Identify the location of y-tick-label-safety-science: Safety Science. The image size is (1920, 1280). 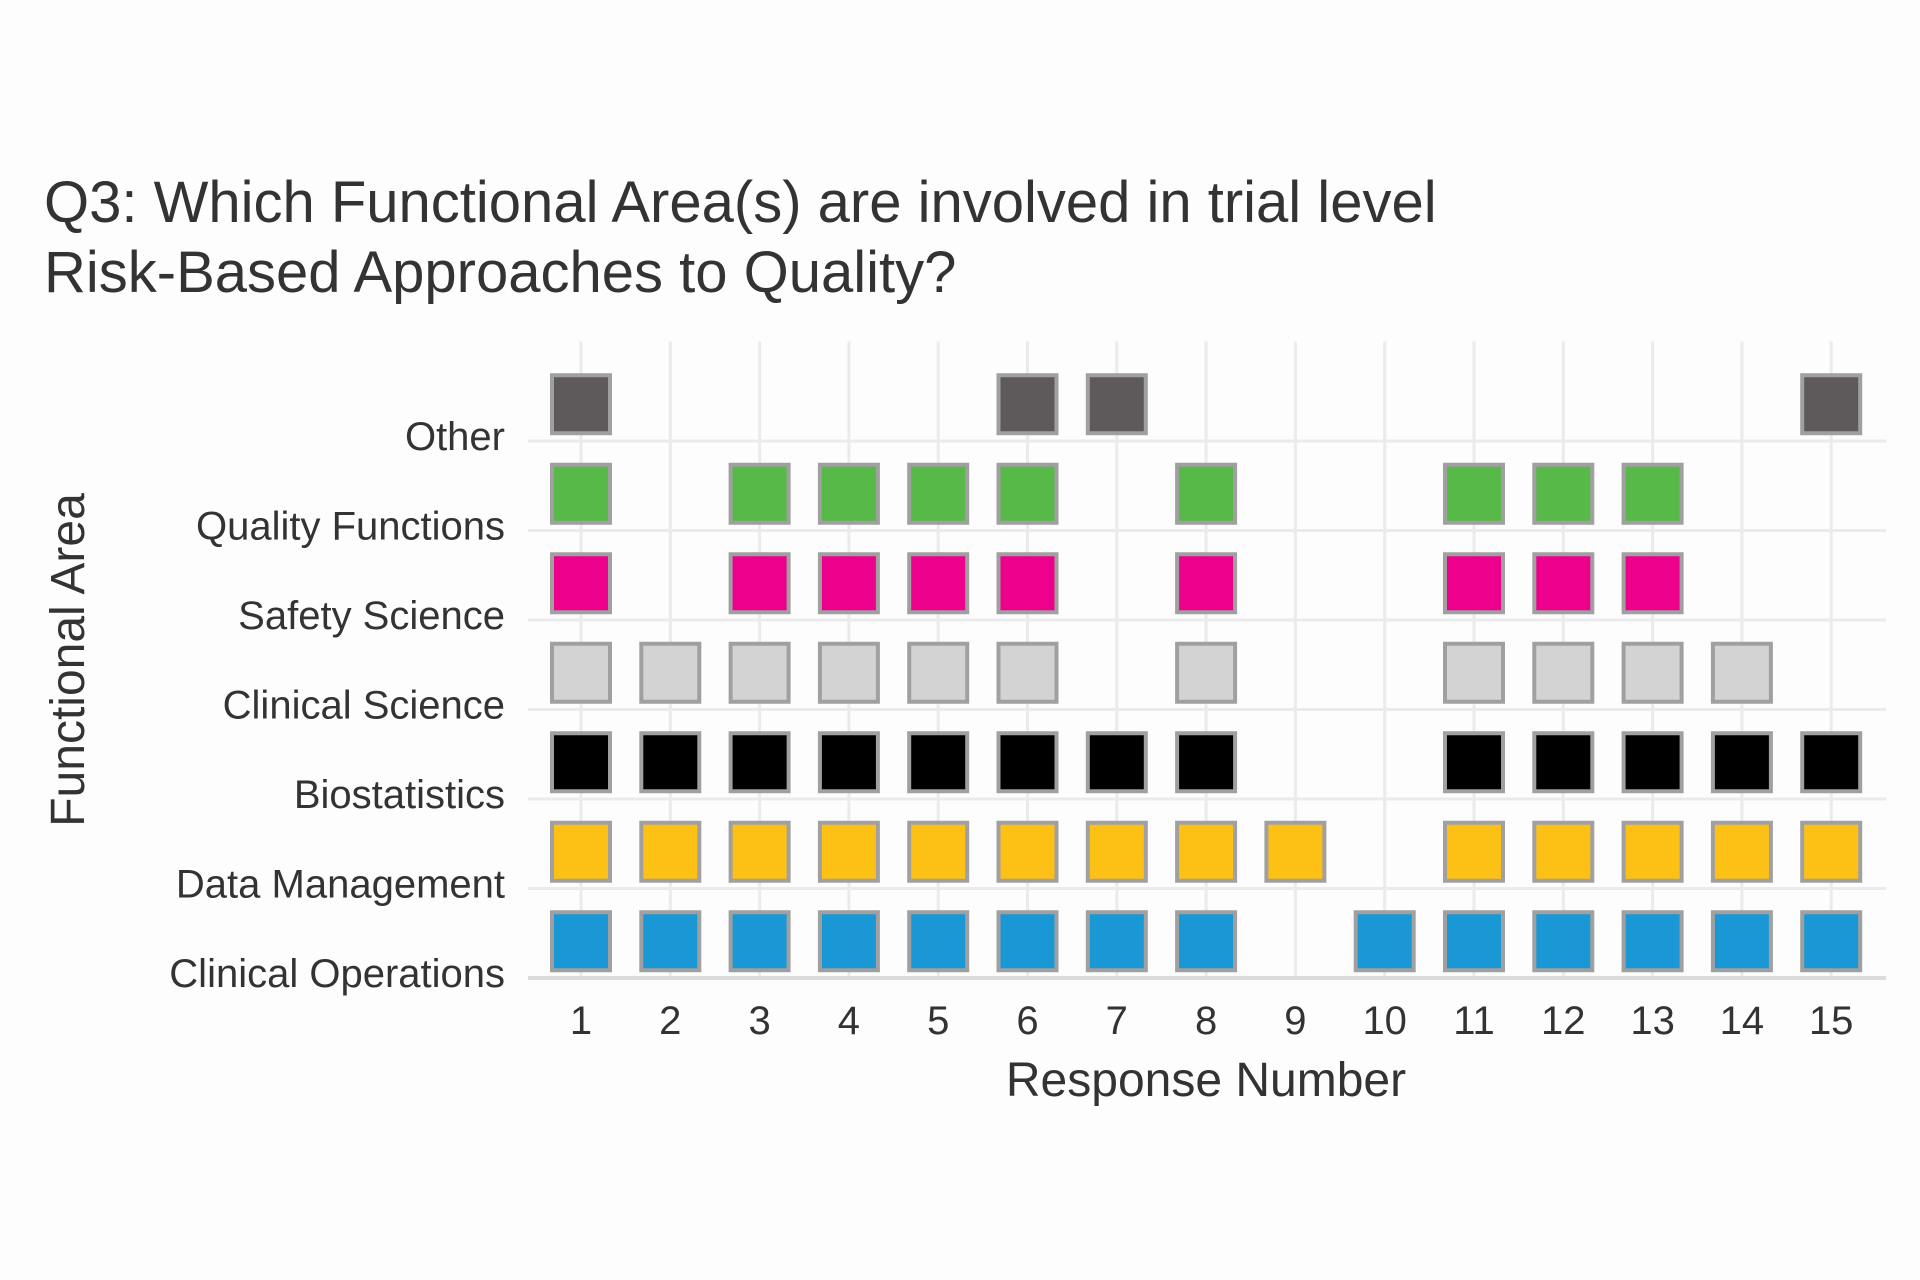
(371, 616).